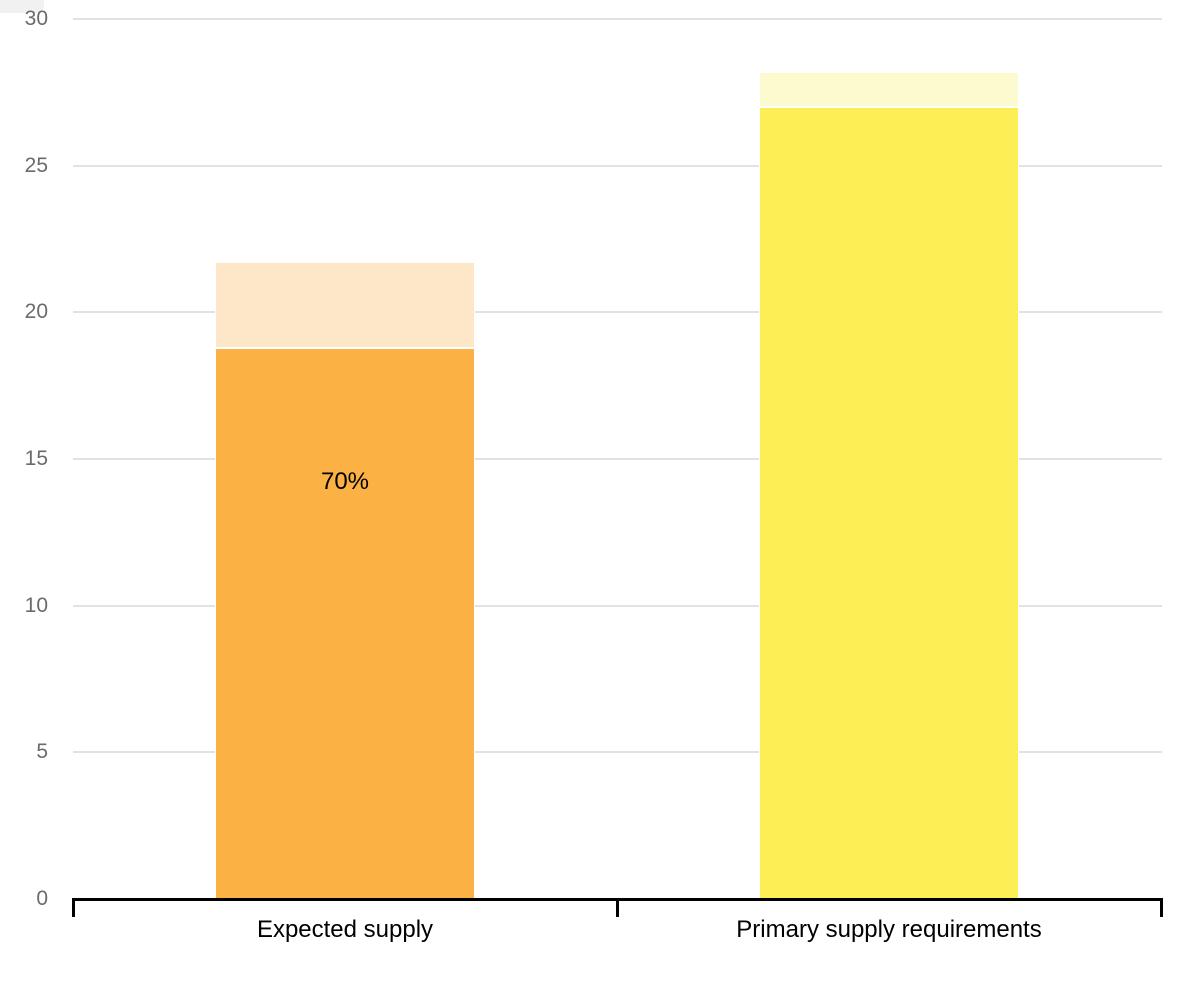  What do you see at coordinates (345, 623) in the screenshot?
I see `bar-segment-main` at bounding box center [345, 623].